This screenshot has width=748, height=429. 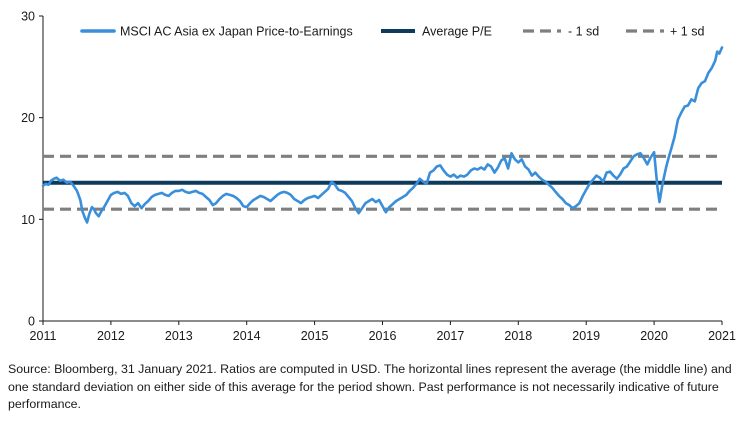 What do you see at coordinates (654, 336) in the screenshot?
I see `x-tick-label: 2020` at bounding box center [654, 336].